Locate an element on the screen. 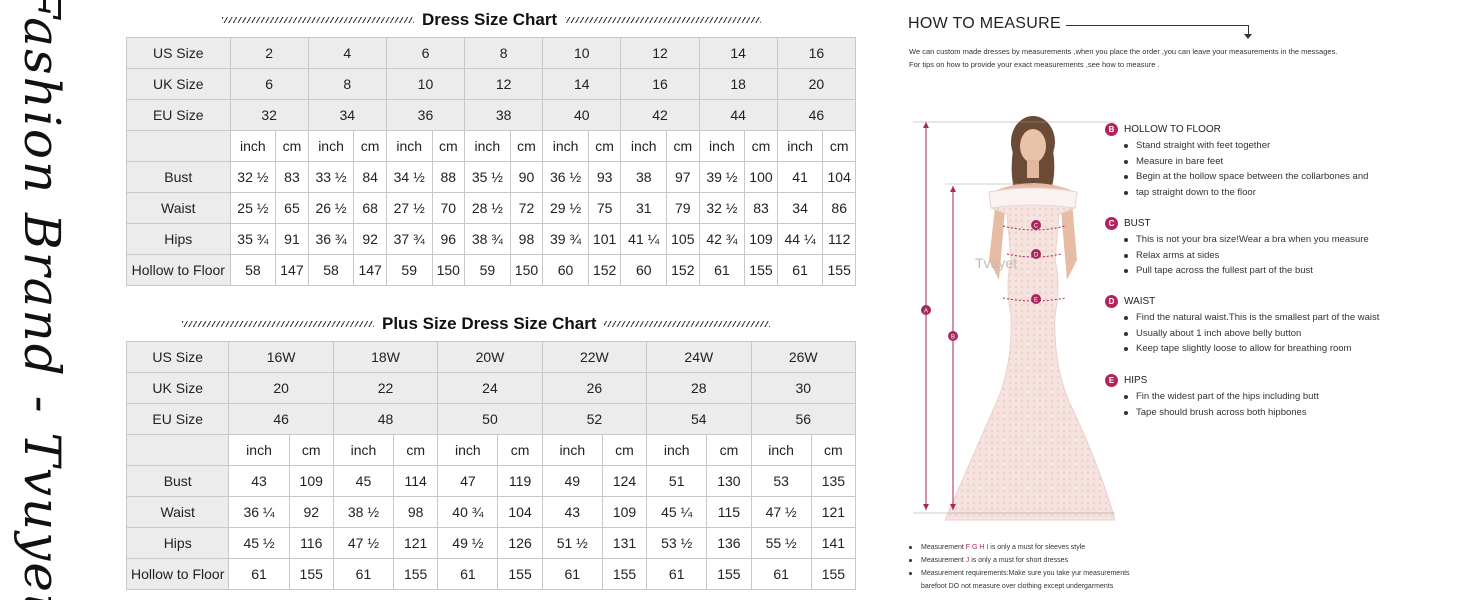 This screenshot has height=600, width=1464. size-cell: 2 is located at coordinates (269, 53).